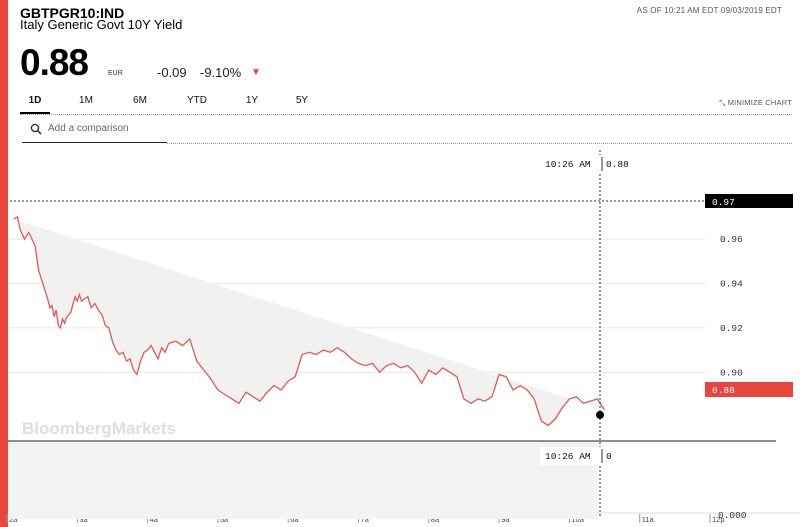 This screenshot has height=527, width=800. I want to click on comparison-search-input, so click(107, 128).